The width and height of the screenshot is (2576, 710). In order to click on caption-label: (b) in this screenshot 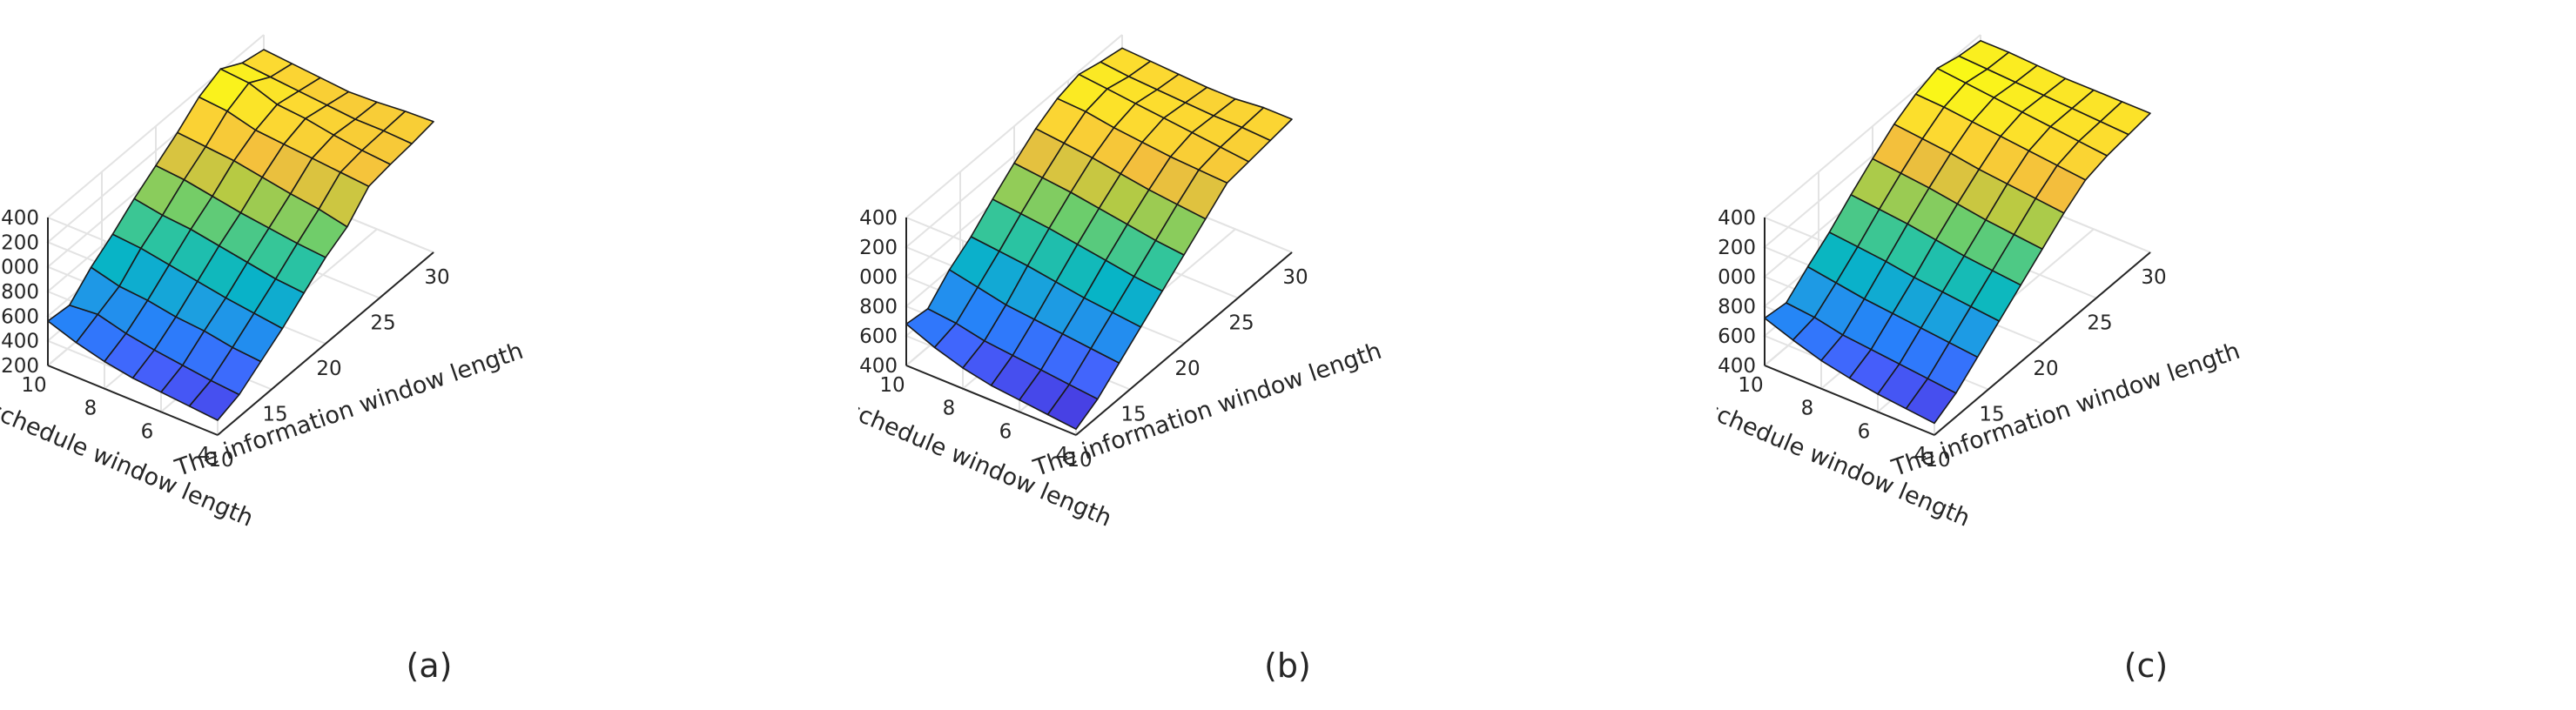, I will do `click(1287, 665)`.